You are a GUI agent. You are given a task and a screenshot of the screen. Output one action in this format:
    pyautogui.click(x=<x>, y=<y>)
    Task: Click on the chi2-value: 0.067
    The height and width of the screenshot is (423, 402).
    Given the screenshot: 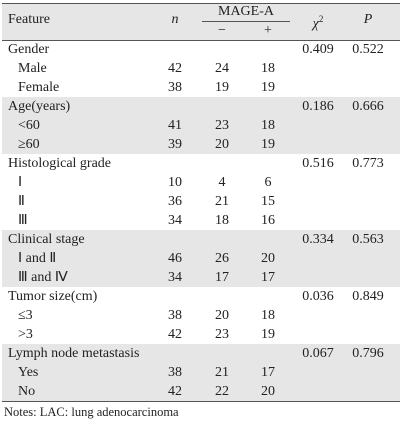 What is the action you would take?
    pyautogui.click(x=318, y=353)
    